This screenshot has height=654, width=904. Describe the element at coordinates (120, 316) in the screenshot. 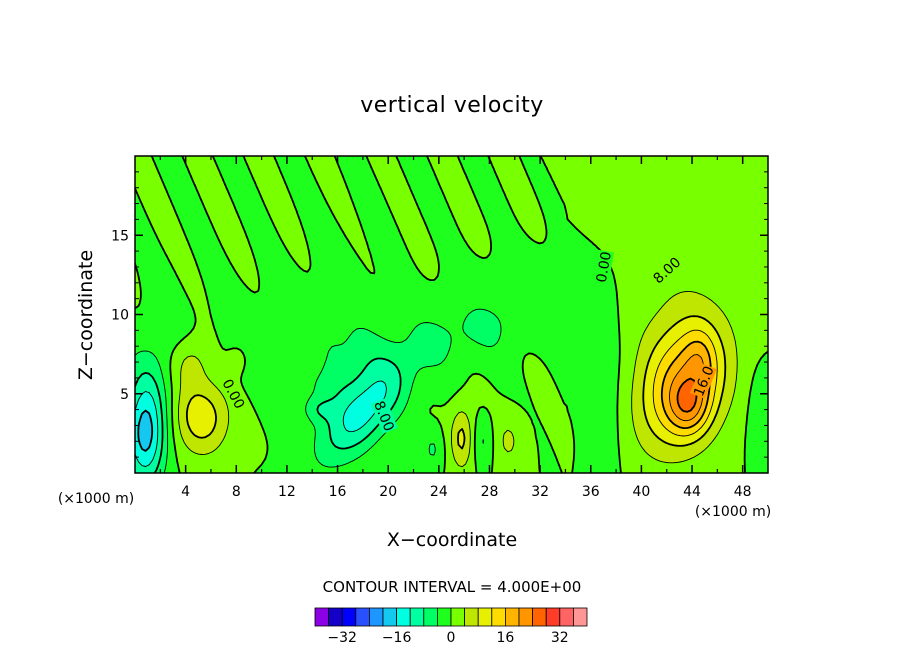

I see `y-tick-label: 10` at that location.